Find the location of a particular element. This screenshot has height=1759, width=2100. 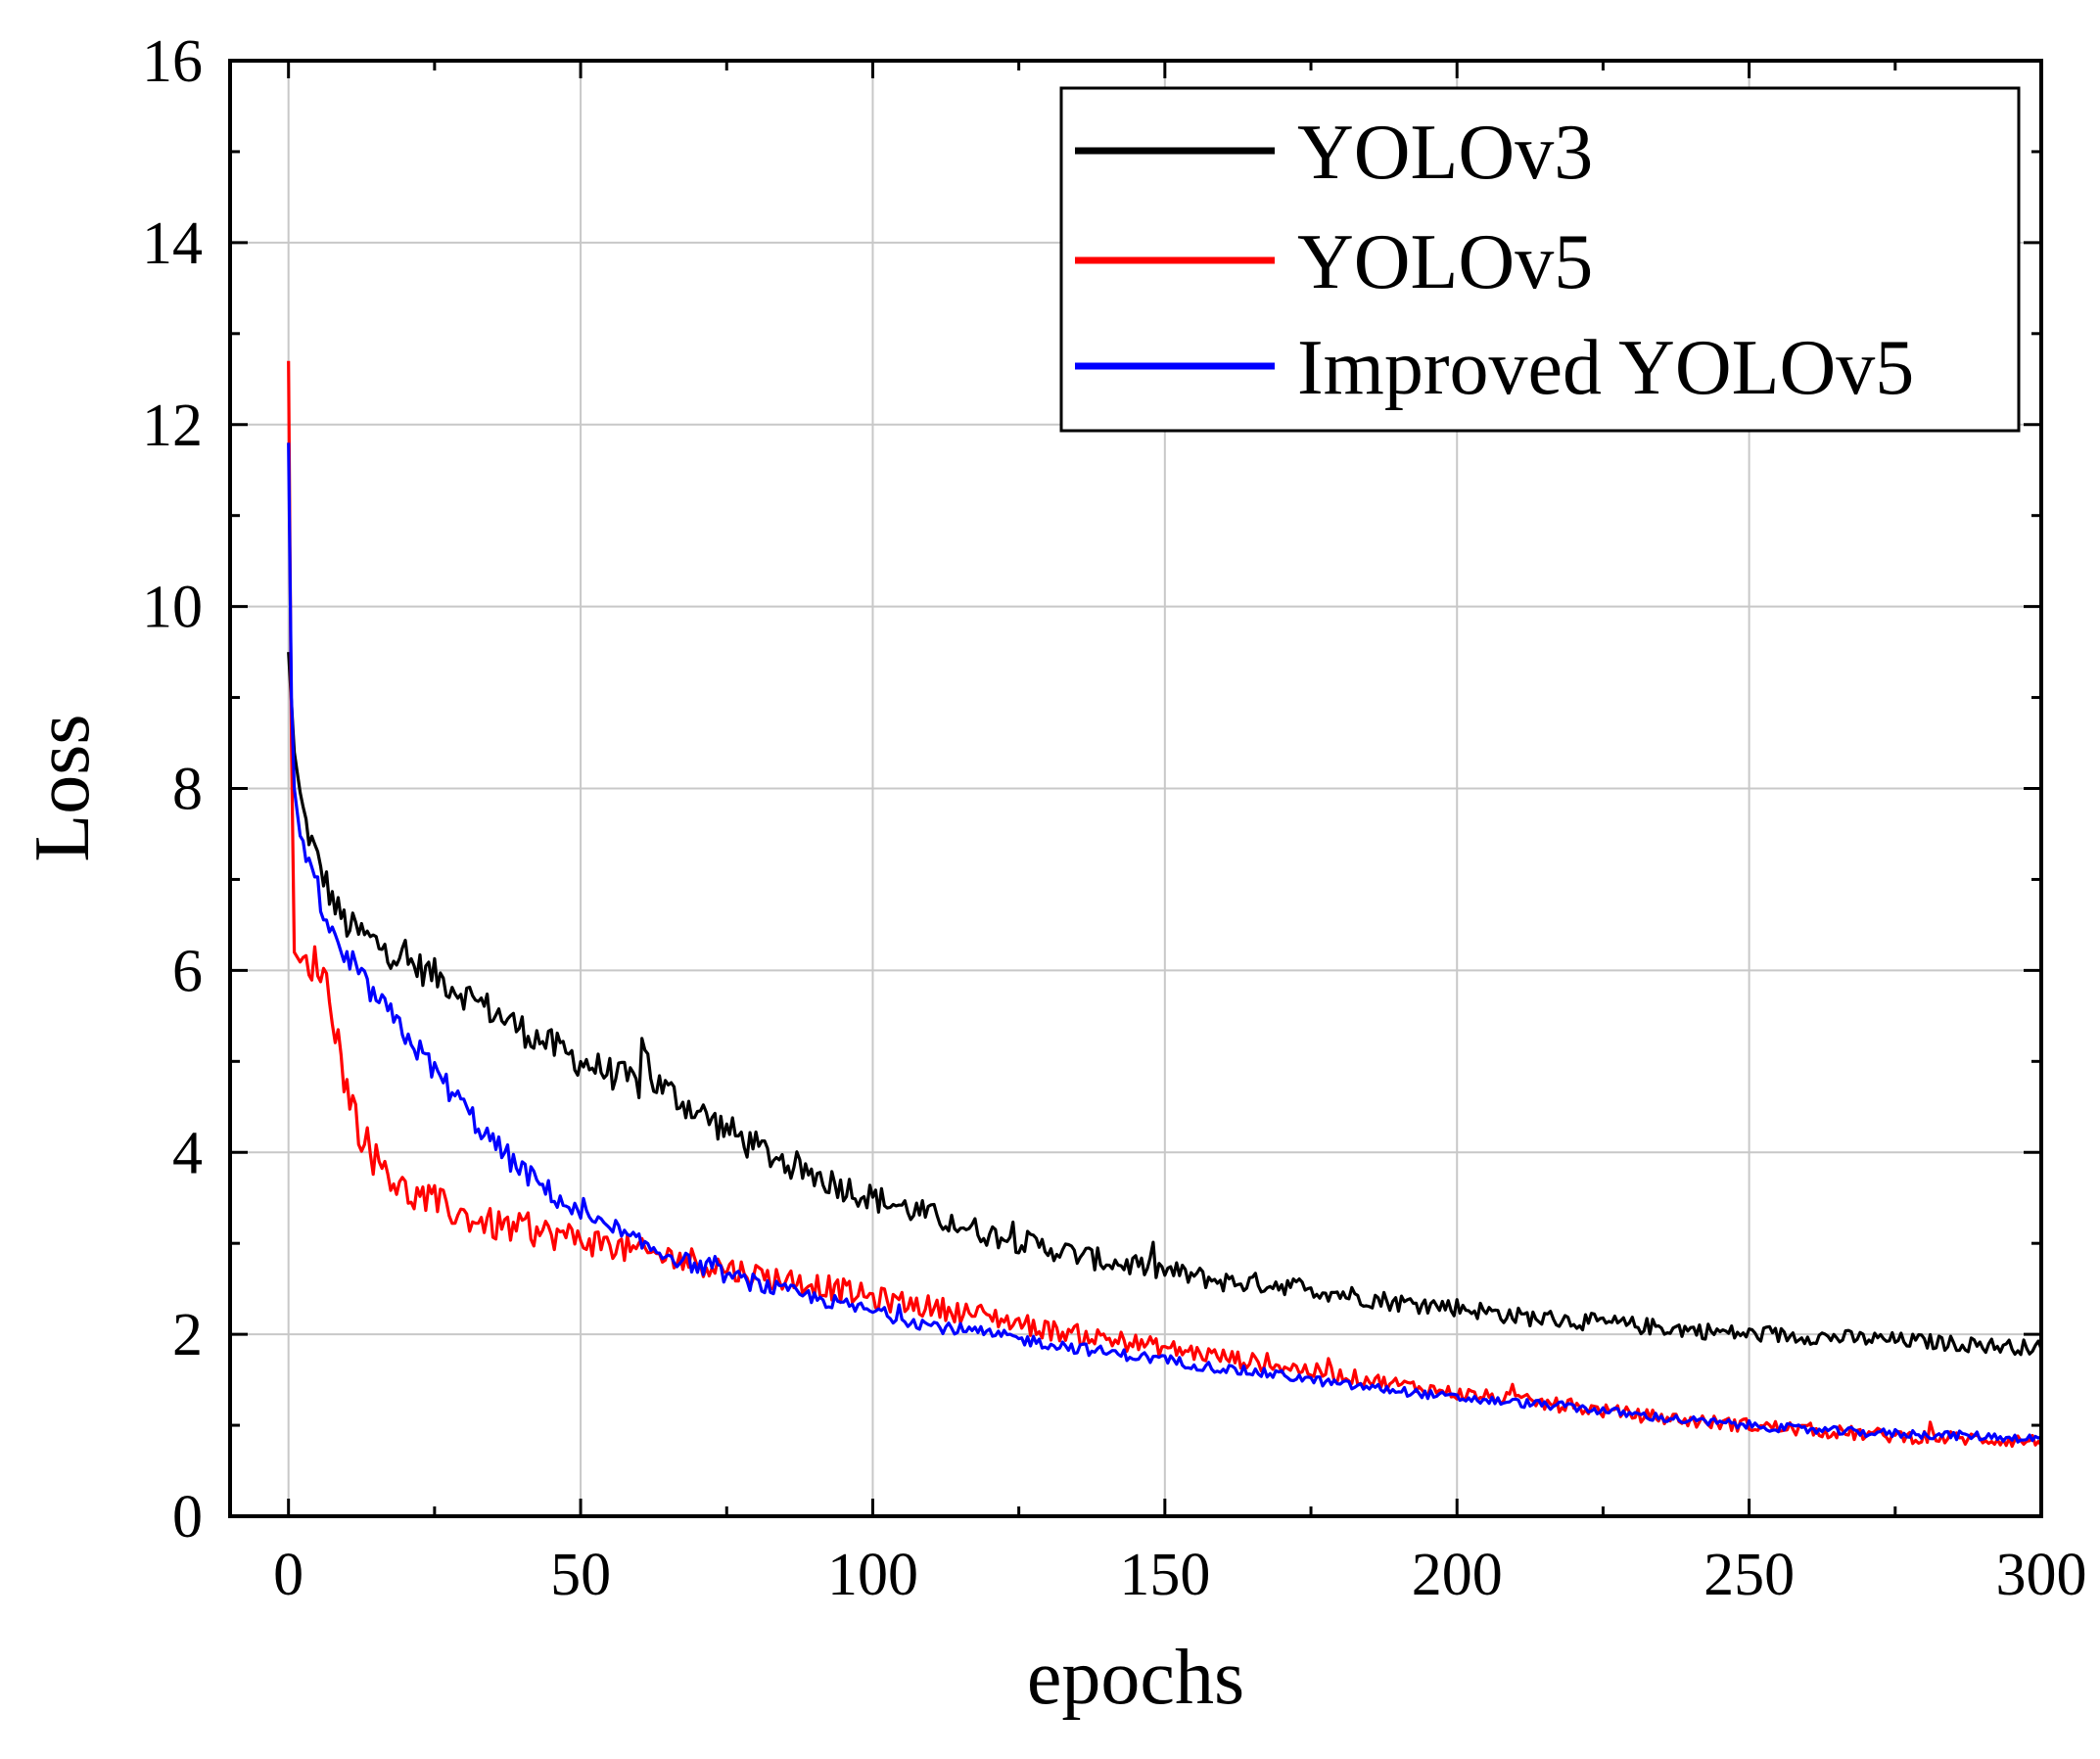

x-axis-title: epochs is located at coordinates (1135, 1678).